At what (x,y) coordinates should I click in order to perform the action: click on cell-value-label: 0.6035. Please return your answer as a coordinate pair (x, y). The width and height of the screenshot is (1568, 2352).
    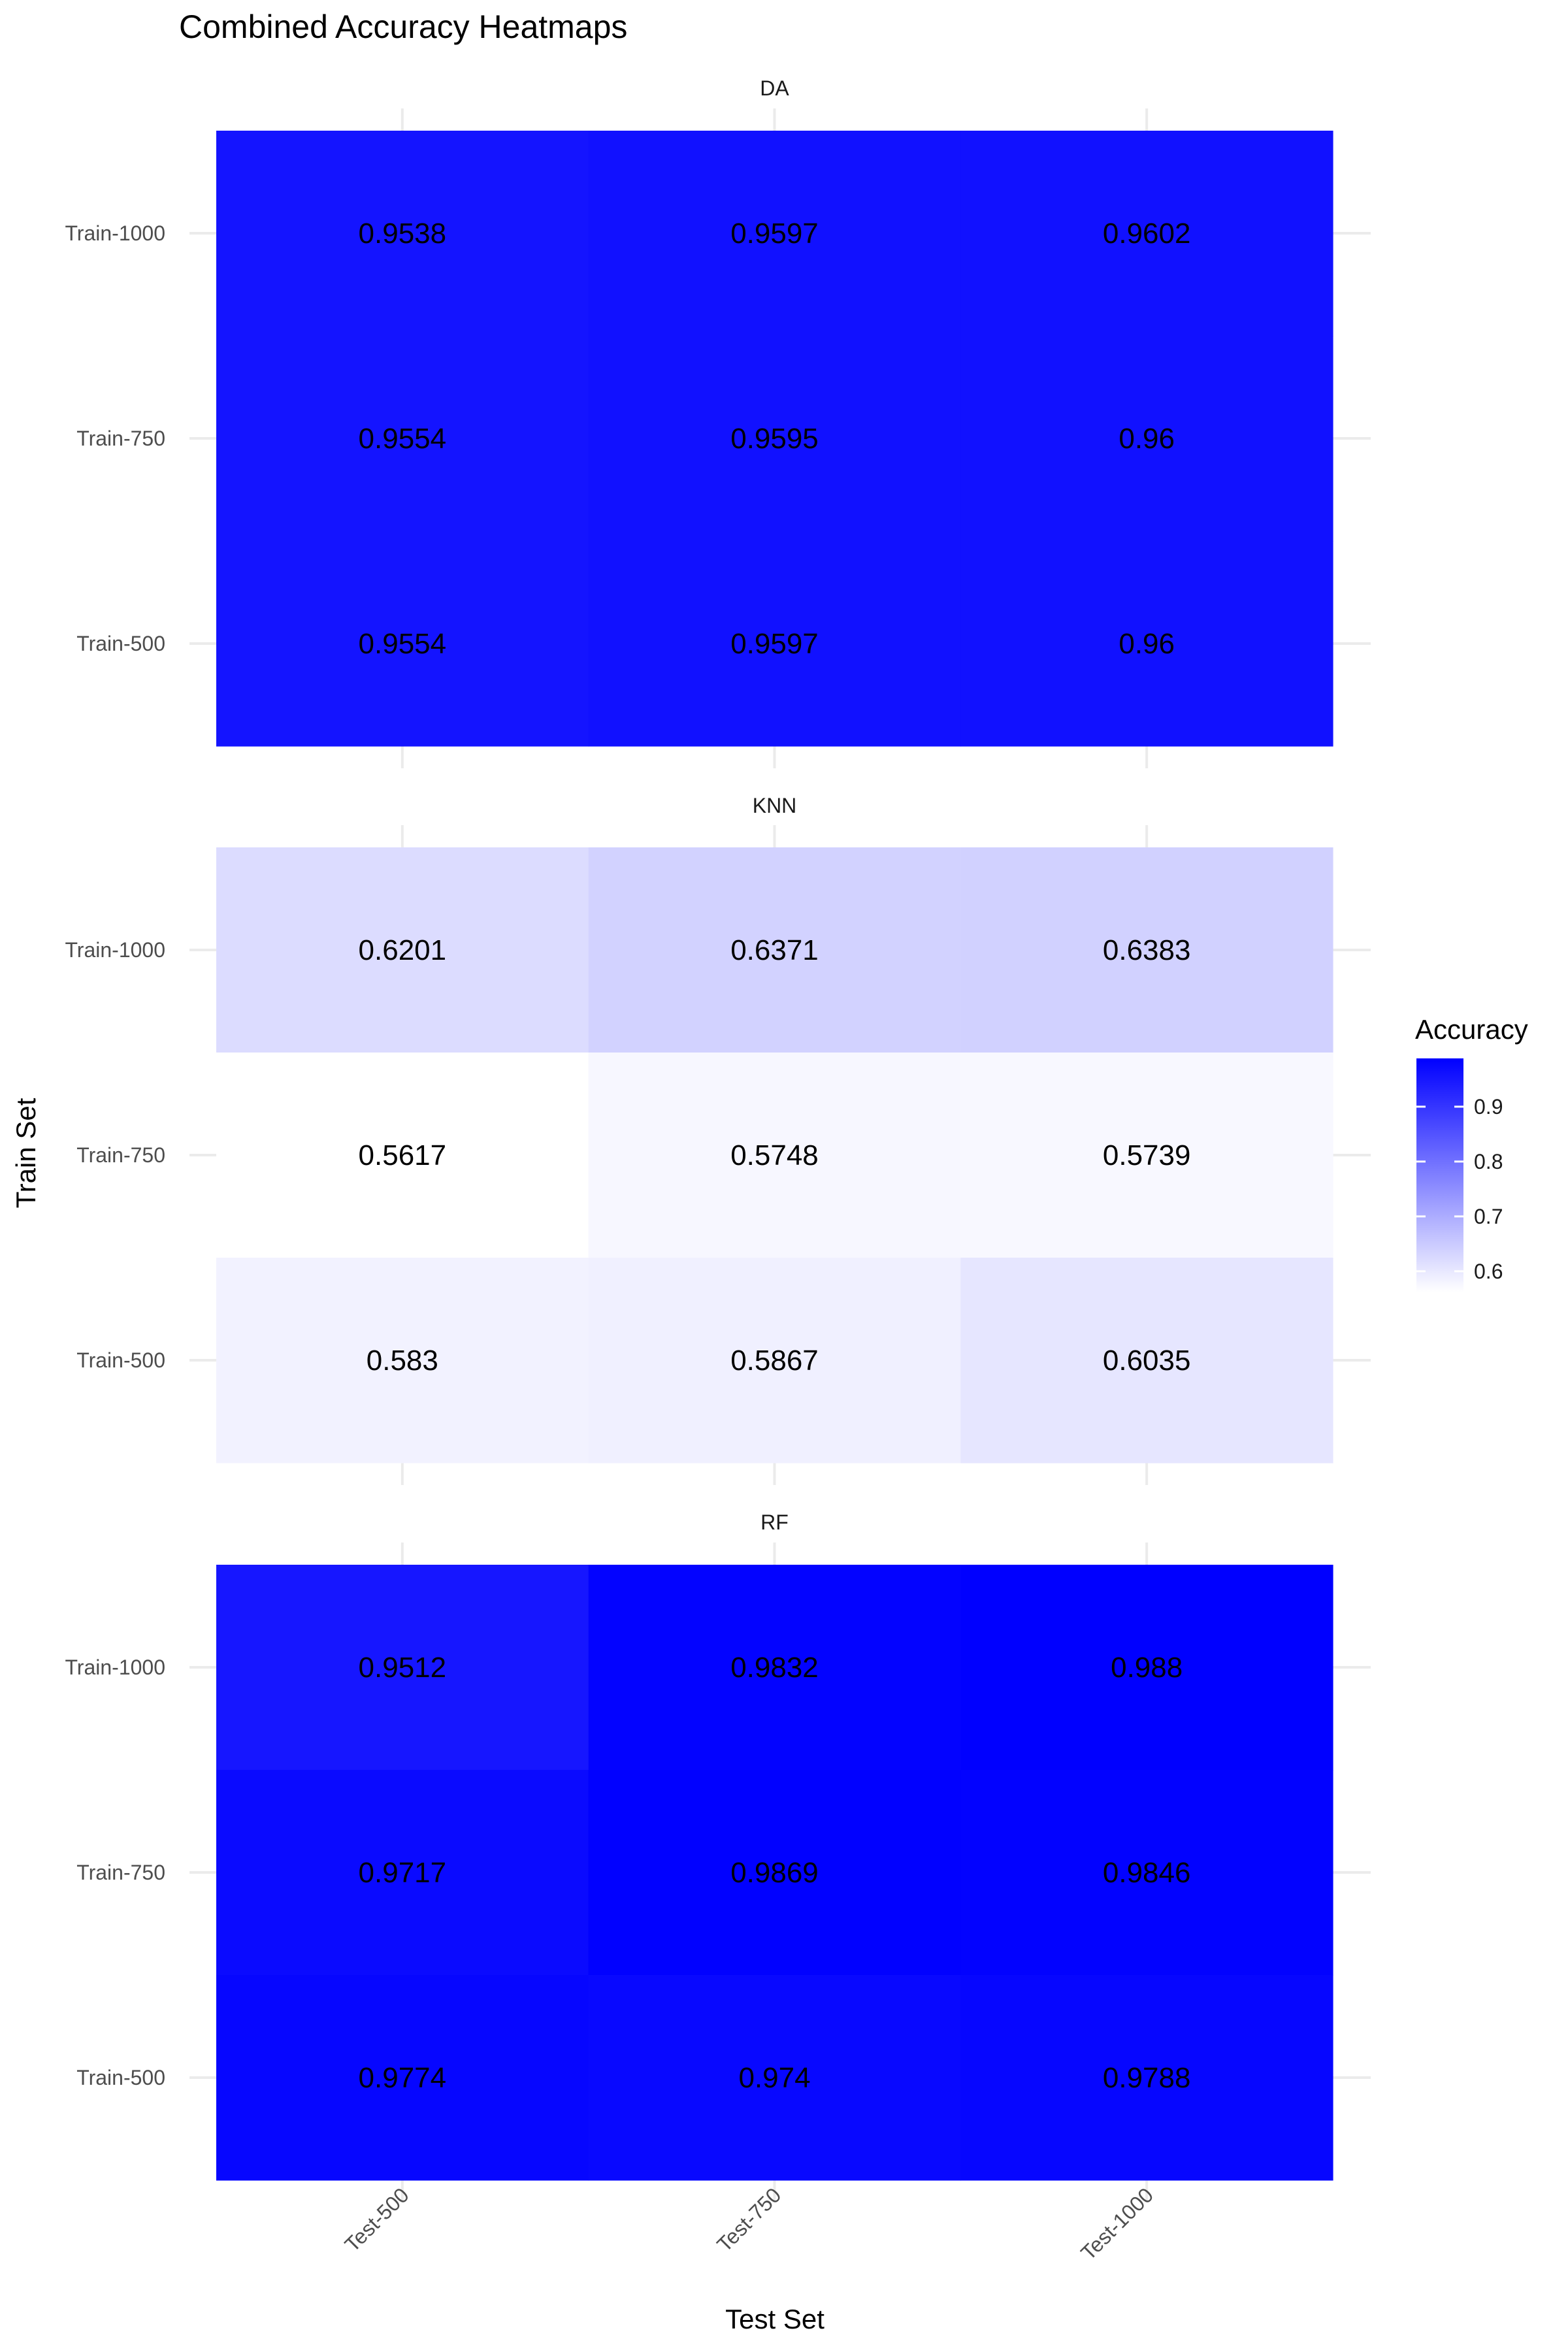
    Looking at the image, I should click on (1147, 1361).